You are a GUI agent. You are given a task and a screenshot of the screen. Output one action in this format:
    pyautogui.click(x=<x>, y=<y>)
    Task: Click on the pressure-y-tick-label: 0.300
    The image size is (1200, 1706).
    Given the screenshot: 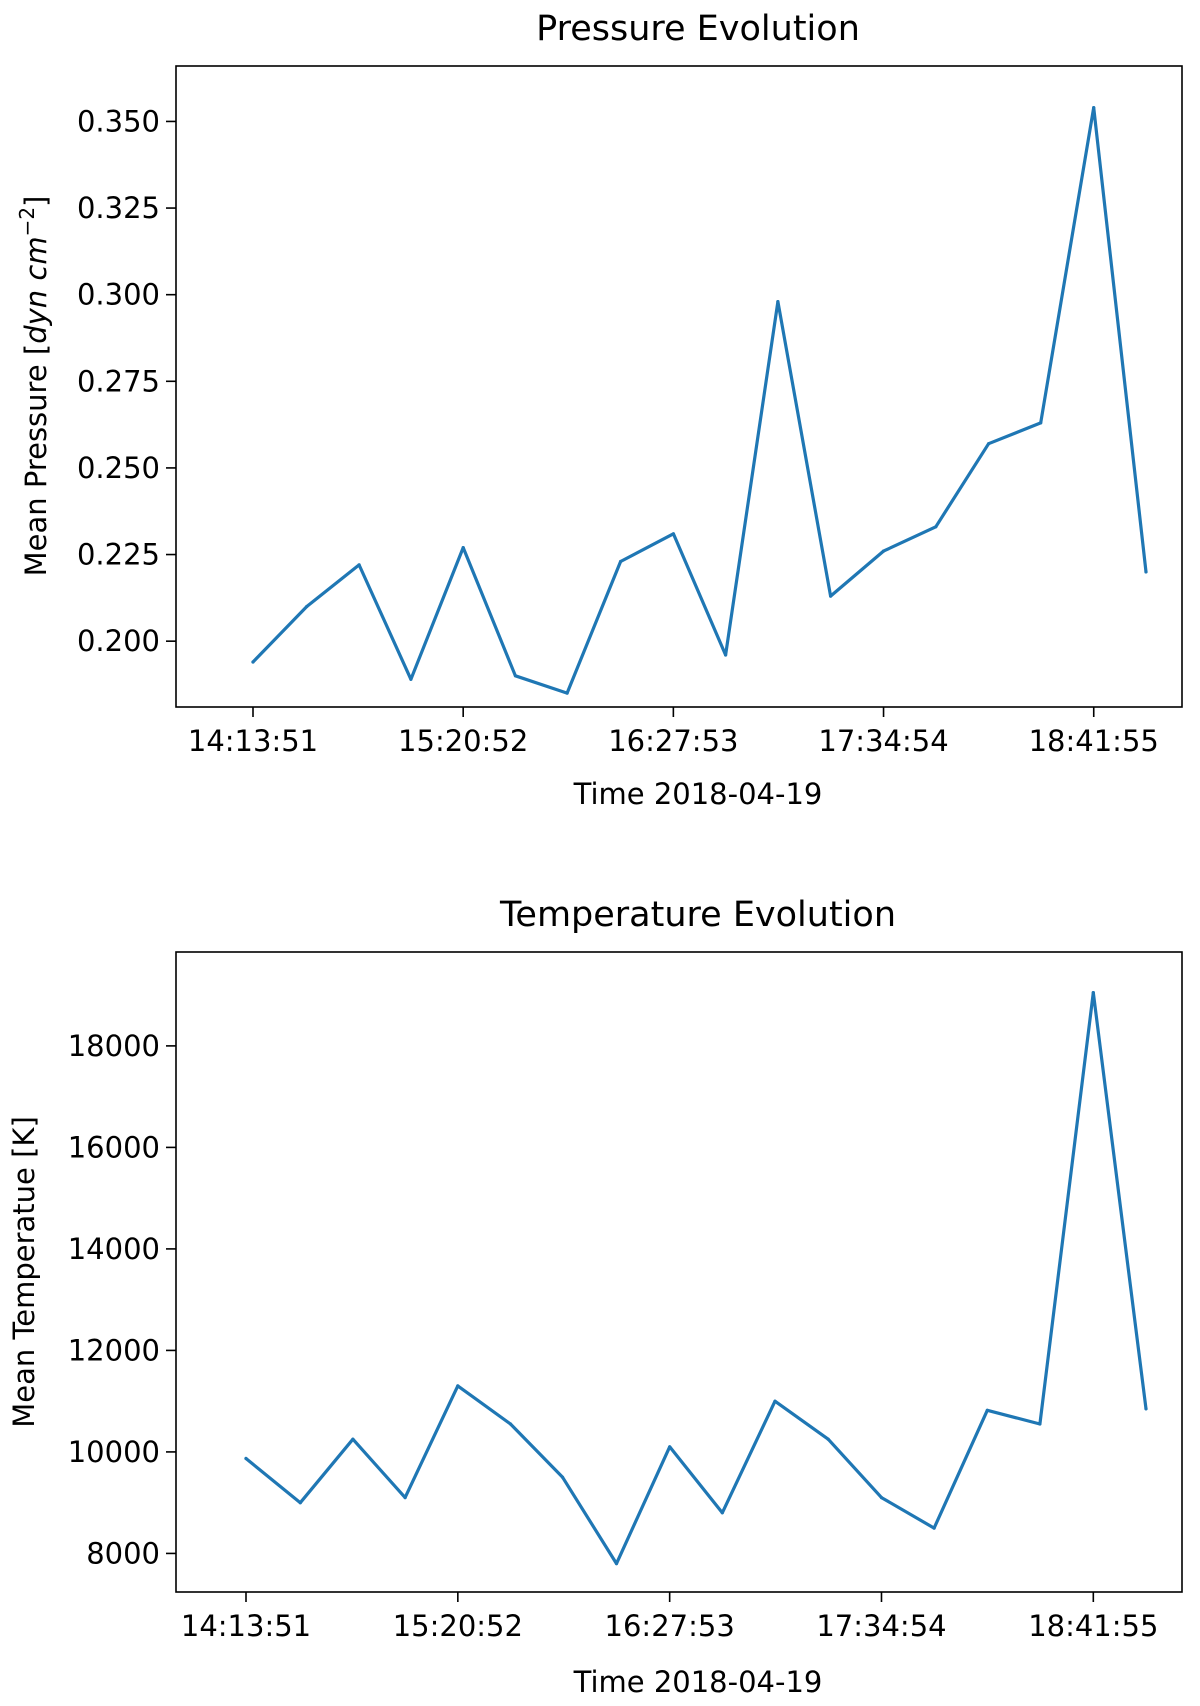 What is the action you would take?
    pyautogui.click(x=118, y=295)
    